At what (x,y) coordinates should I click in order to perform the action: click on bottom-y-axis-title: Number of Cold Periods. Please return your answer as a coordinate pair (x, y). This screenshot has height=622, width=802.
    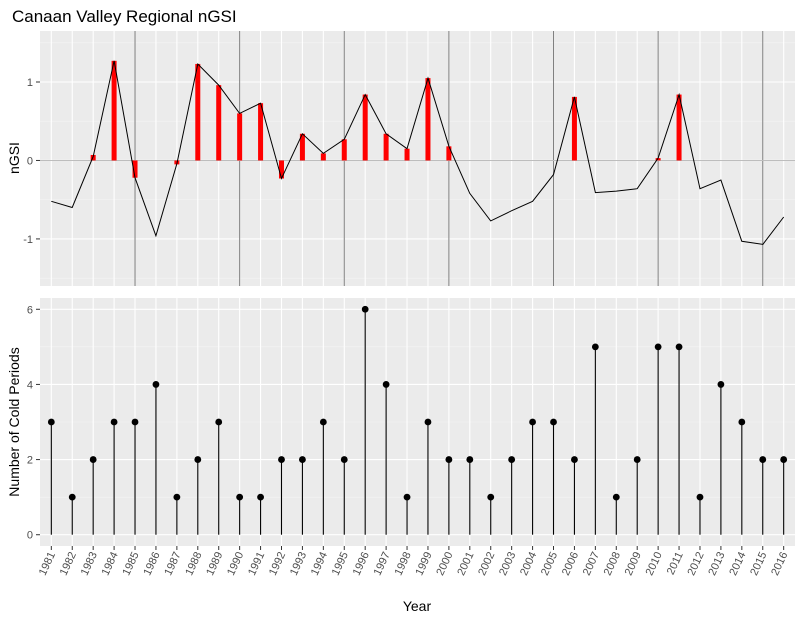
    Looking at the image, I should click on (14, 421).